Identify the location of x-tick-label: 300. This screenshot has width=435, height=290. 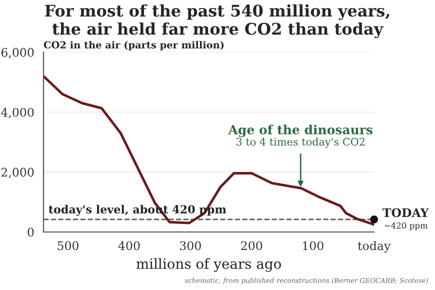
(190, 245).